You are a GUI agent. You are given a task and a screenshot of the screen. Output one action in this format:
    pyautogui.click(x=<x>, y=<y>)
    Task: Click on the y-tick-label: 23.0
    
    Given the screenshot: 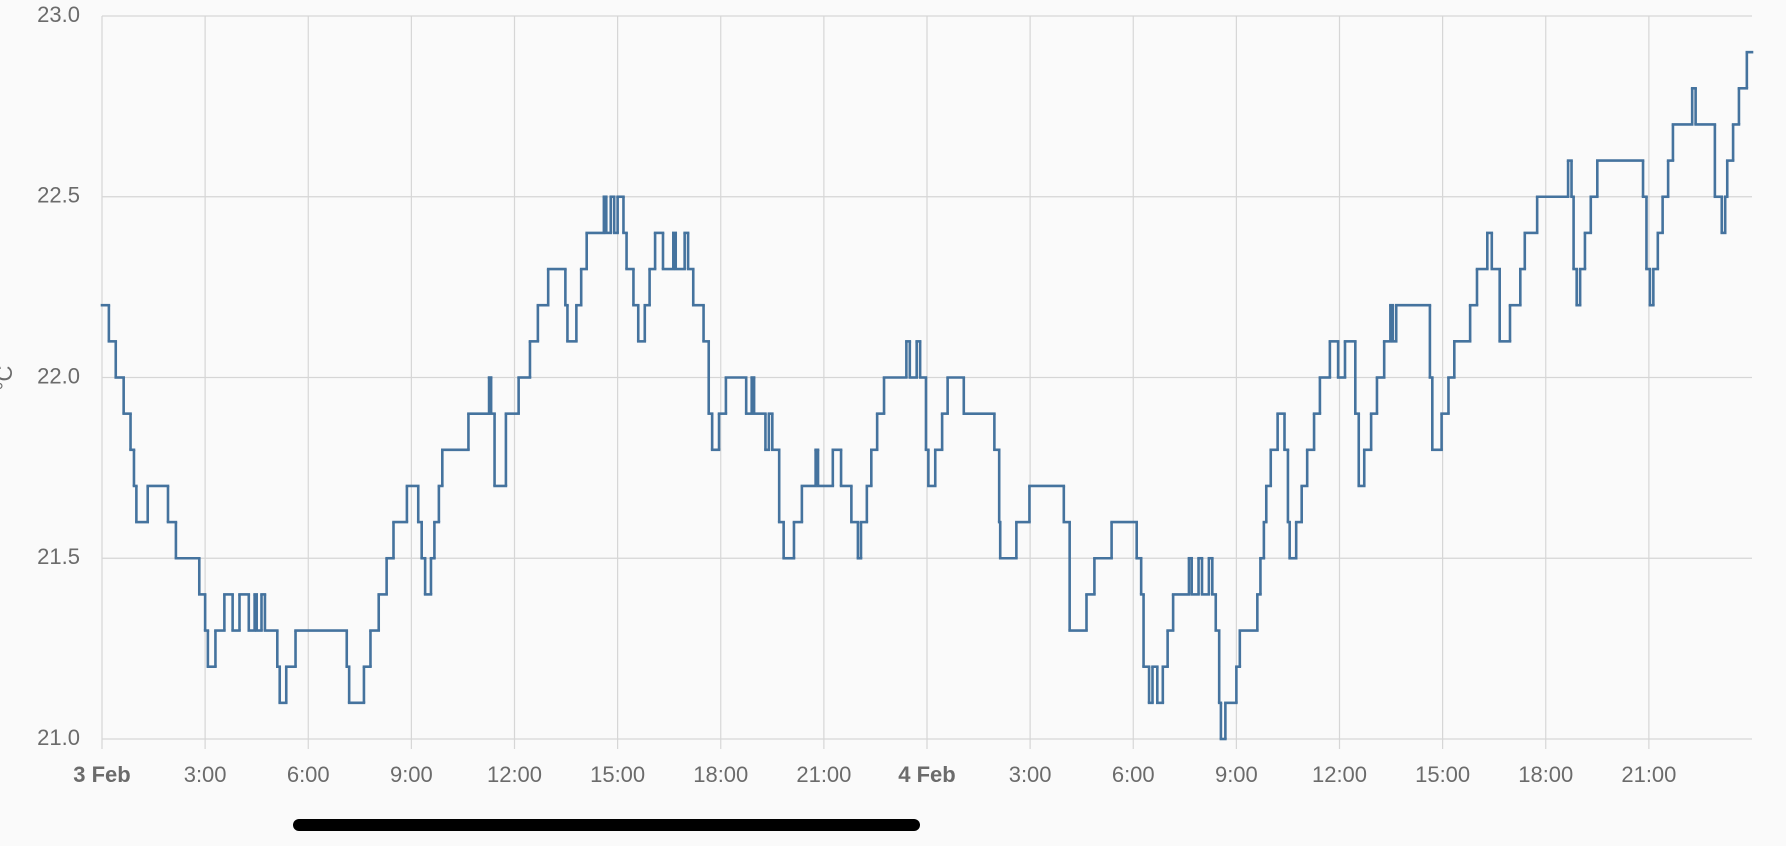 What is the action you would take?
    pyautogui.click(x=58, y=14)
    